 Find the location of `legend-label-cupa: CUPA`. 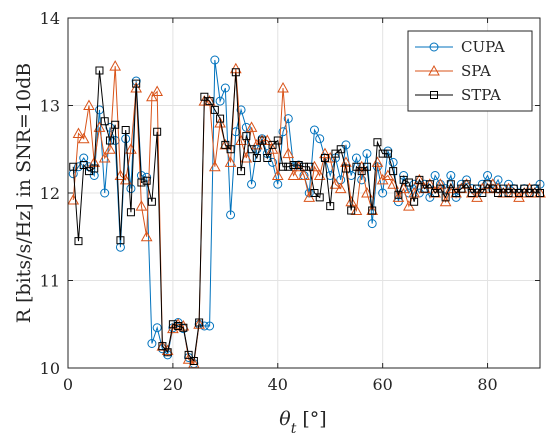

legend-label-cupa: CUPA is located at coordinates (483, 47).